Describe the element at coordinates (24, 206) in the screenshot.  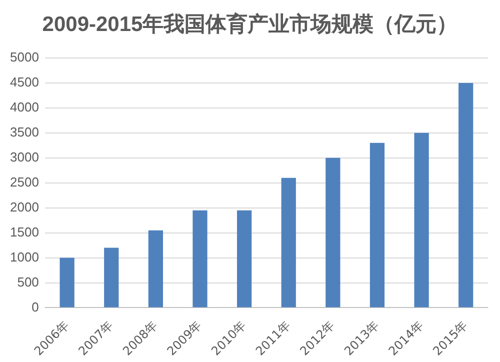
I see `y-tick-label: 2000` at that location.